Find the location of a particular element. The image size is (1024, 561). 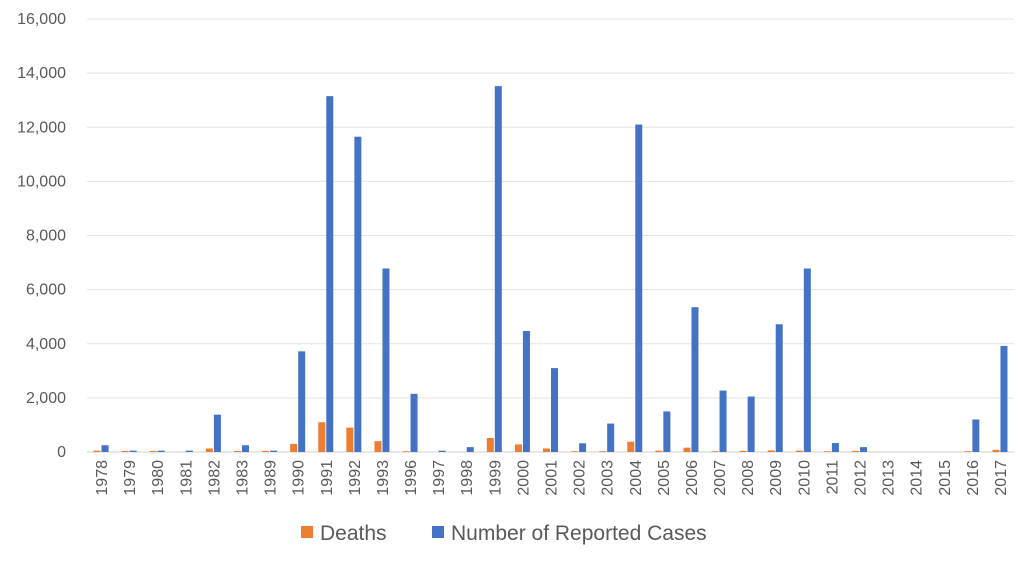

bar-deaths-2011 is located at coordinates (827, 451).